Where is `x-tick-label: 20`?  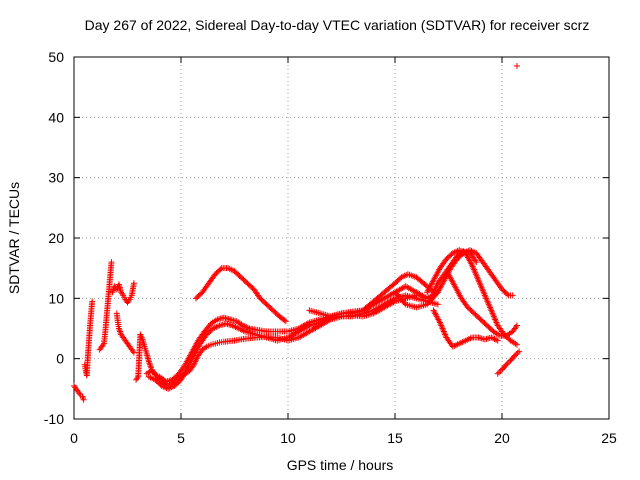 x-tick-label: 20 is located at coordinates (502, 438).